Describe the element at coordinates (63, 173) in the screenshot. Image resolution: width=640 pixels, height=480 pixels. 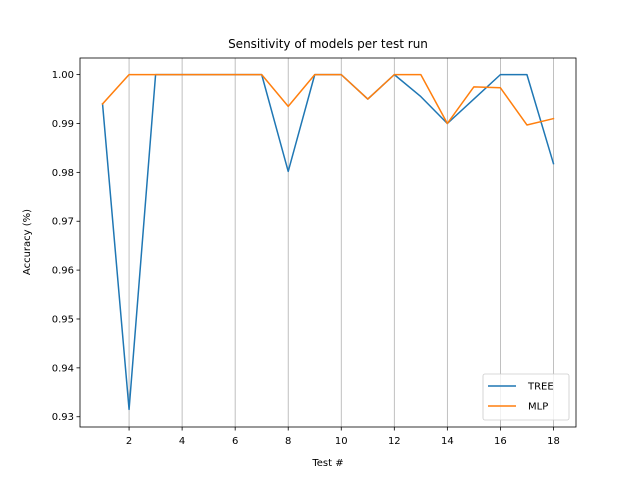
I see `y-tick-label: 0.98` at that location.